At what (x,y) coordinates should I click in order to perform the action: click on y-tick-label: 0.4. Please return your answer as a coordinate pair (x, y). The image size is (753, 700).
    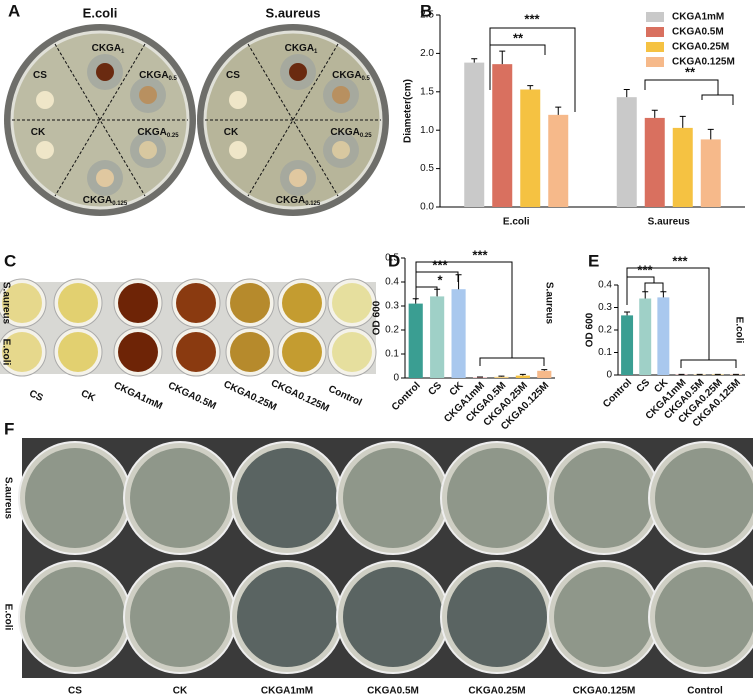
    Looking at the image, I should click on (392, 282).